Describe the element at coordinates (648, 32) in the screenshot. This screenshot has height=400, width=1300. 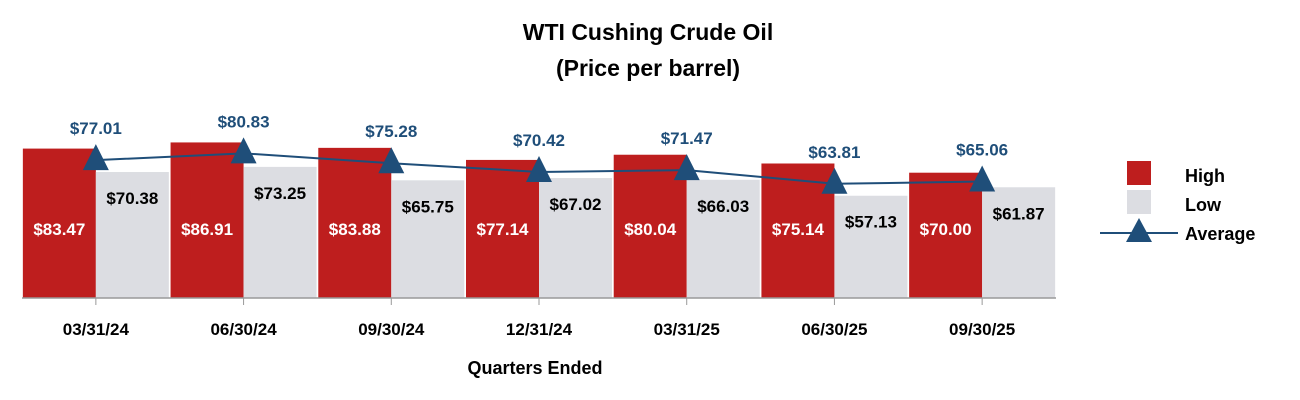
I see `chart-title: WTI Cushing Crude Oil` at that location.